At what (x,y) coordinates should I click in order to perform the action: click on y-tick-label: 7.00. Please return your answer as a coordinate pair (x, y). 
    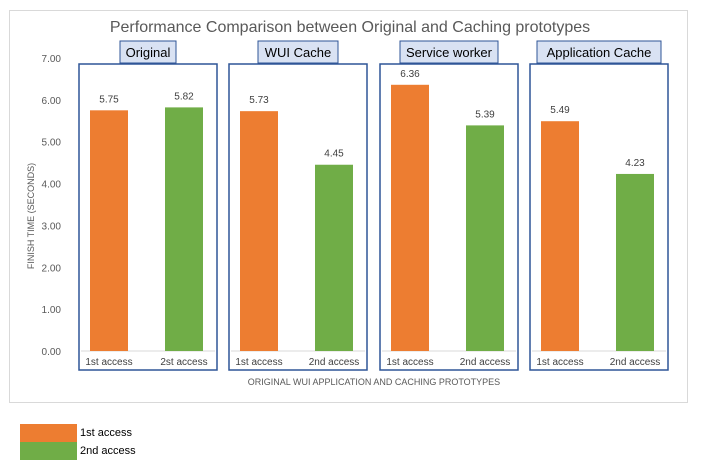
    Looking at the image, I should click on (52, 59).